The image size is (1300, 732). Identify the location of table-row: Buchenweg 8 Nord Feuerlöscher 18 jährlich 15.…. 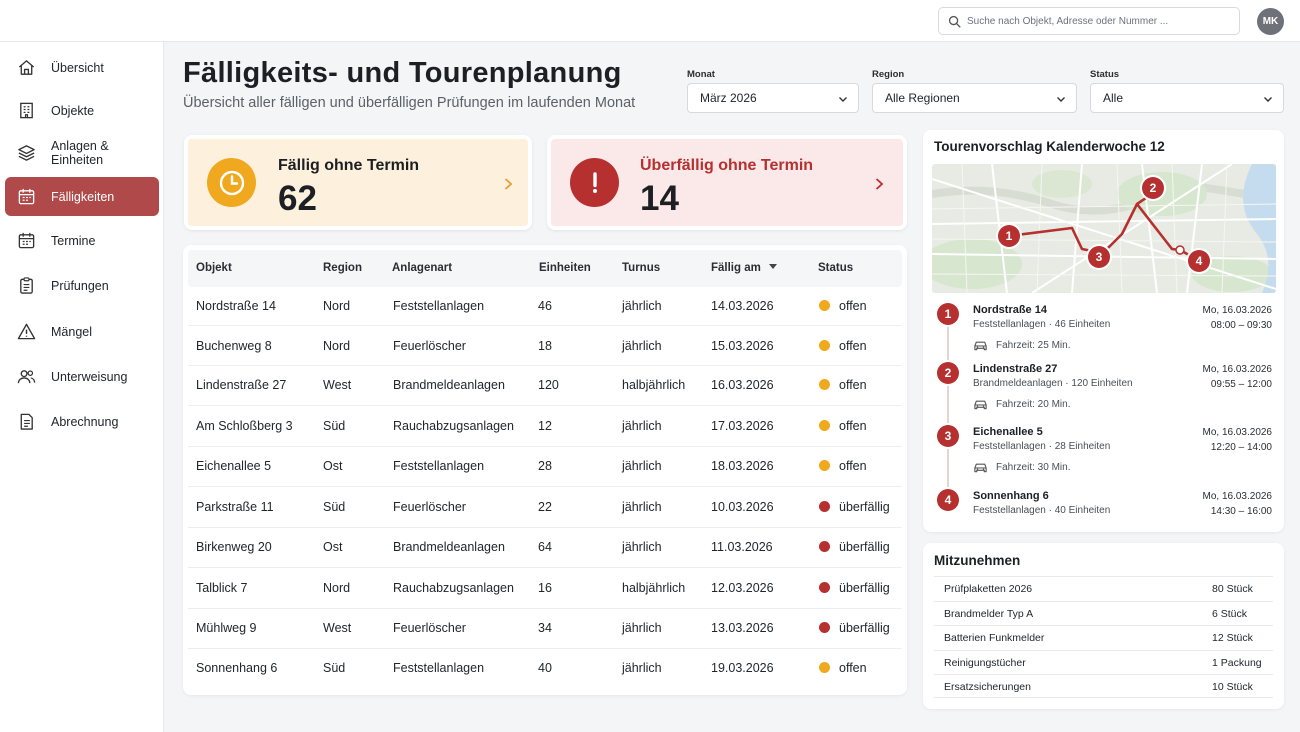
(545, 346).